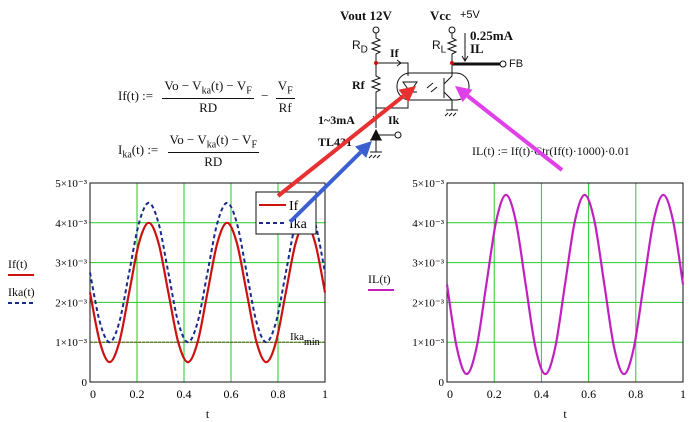 This screenshot has height=422, width=692. I want to click on il-formula: IL(t) := If(t)·Ctr(If(t)·1000)·0.01, so click(551, 151).